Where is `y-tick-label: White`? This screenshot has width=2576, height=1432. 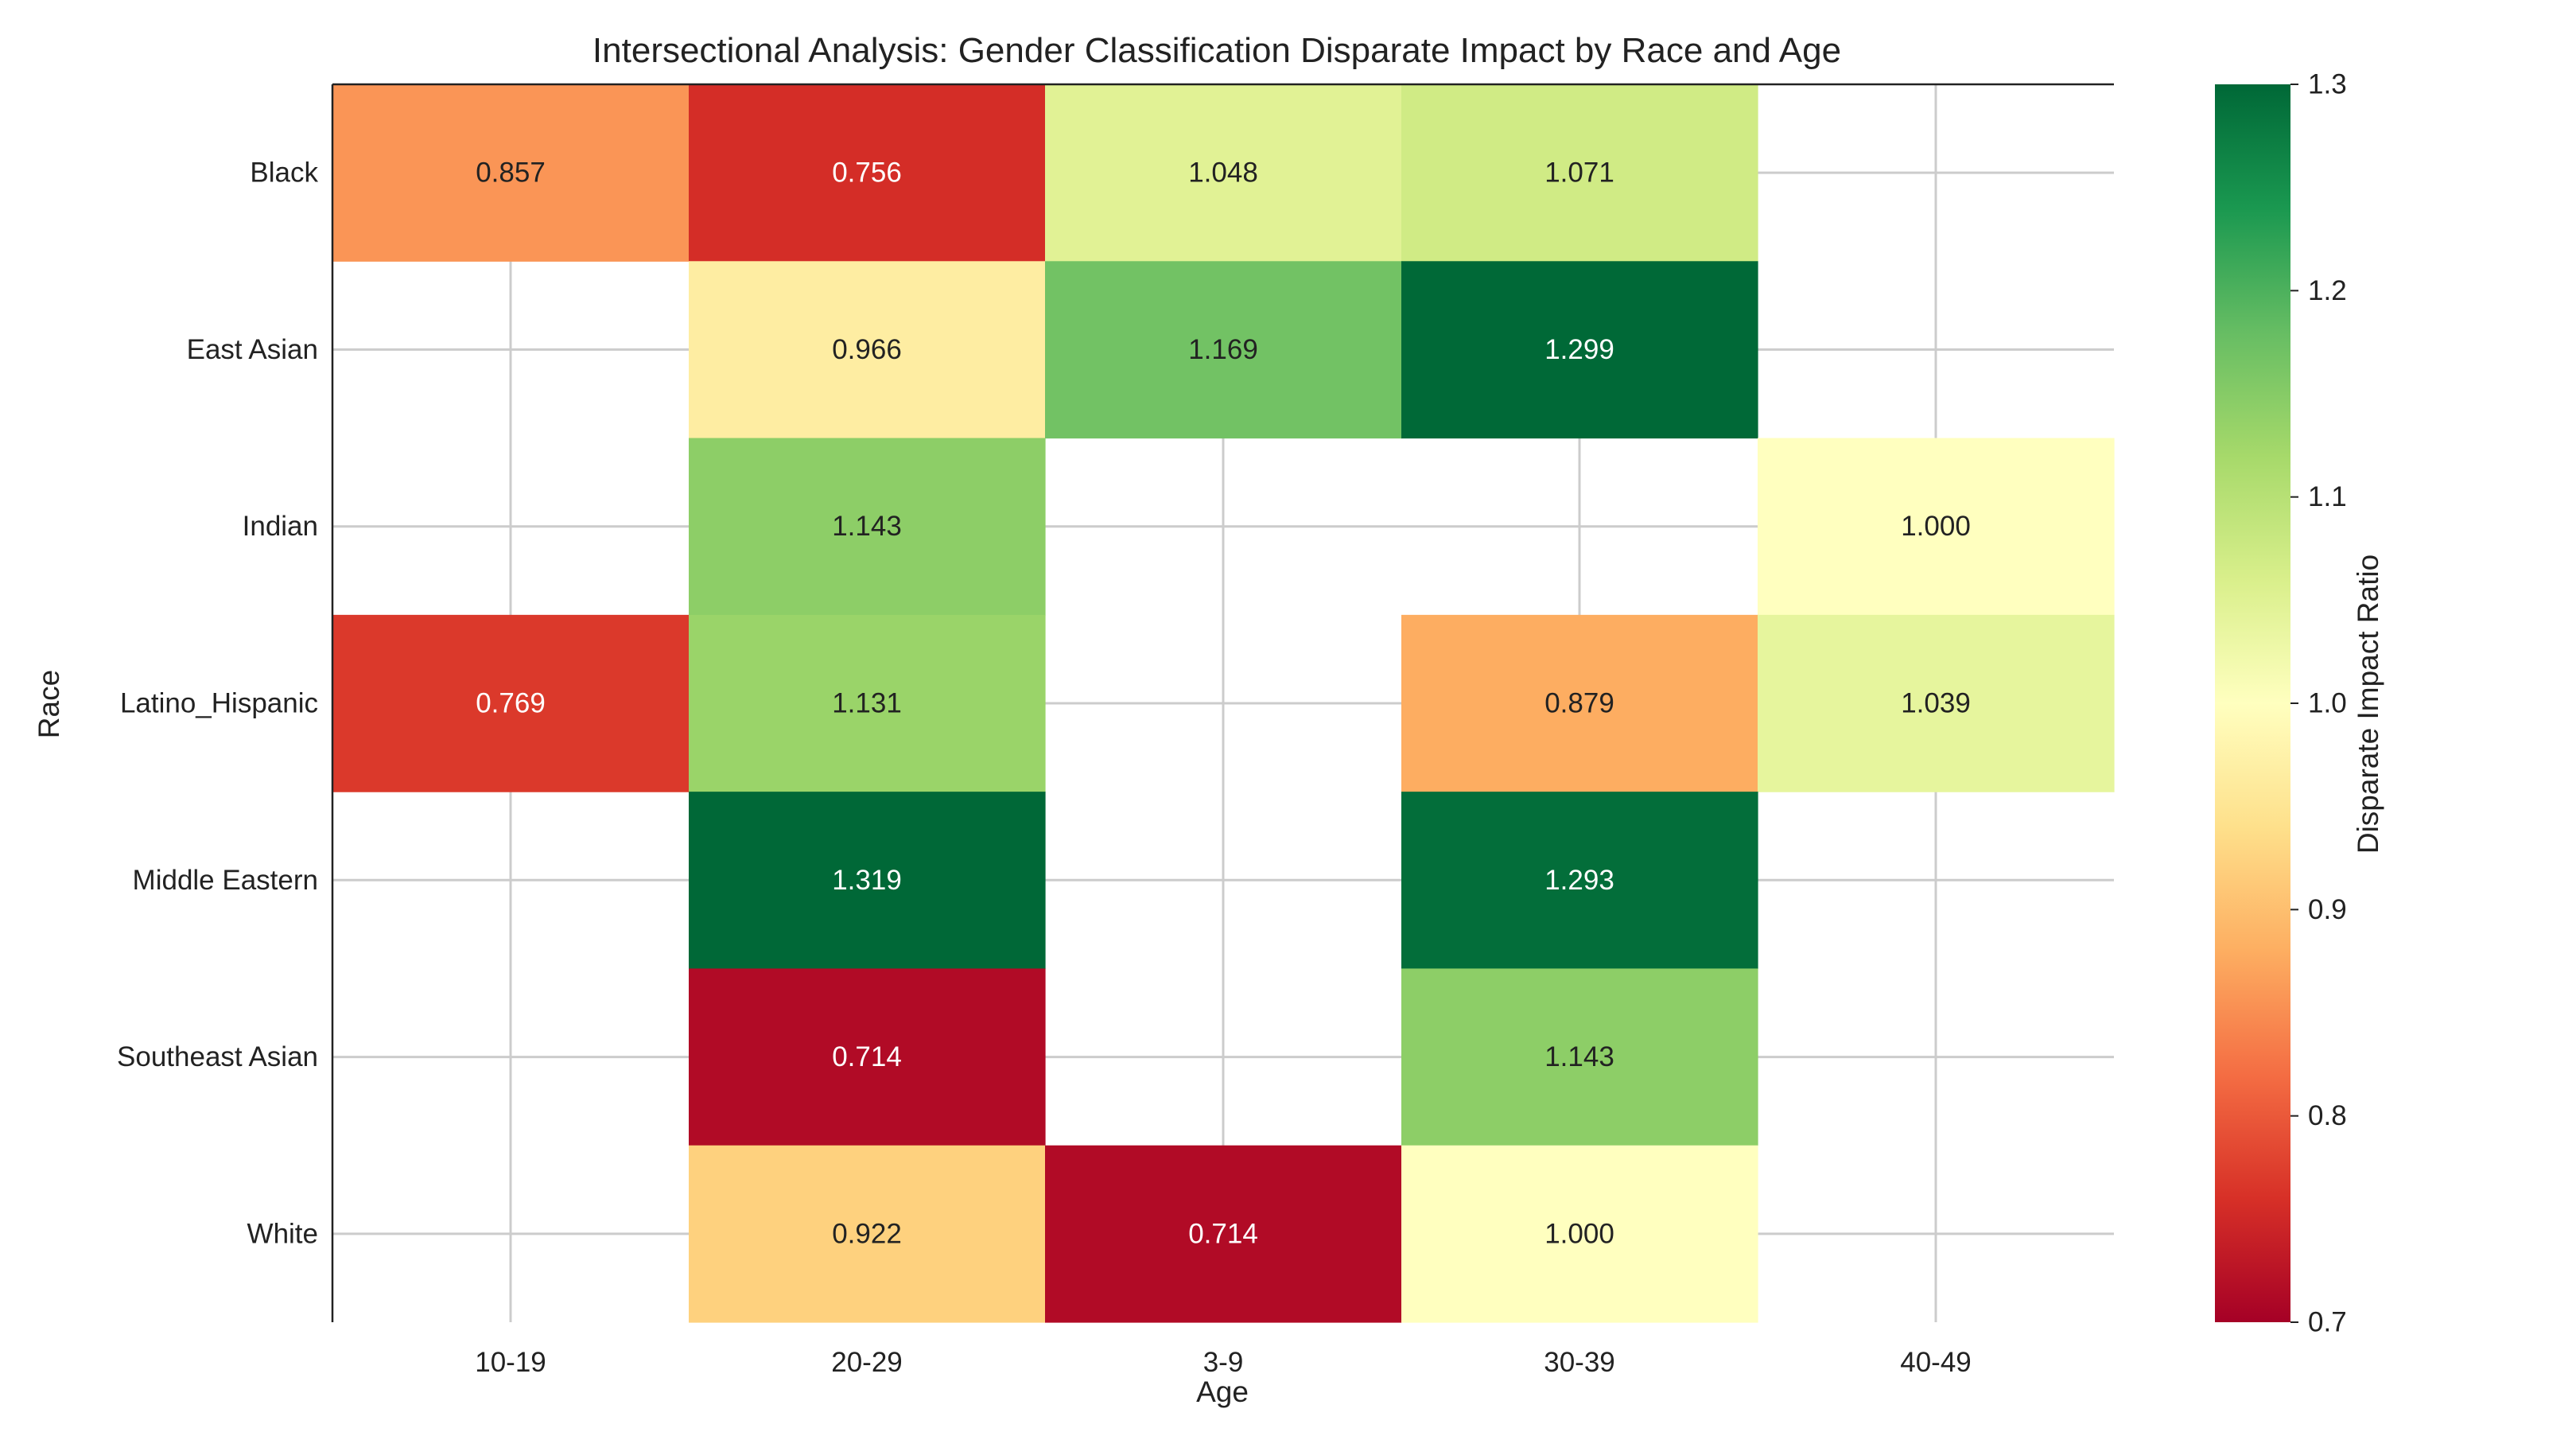 y-tick-label: White is located at coordinates (282, 1234).